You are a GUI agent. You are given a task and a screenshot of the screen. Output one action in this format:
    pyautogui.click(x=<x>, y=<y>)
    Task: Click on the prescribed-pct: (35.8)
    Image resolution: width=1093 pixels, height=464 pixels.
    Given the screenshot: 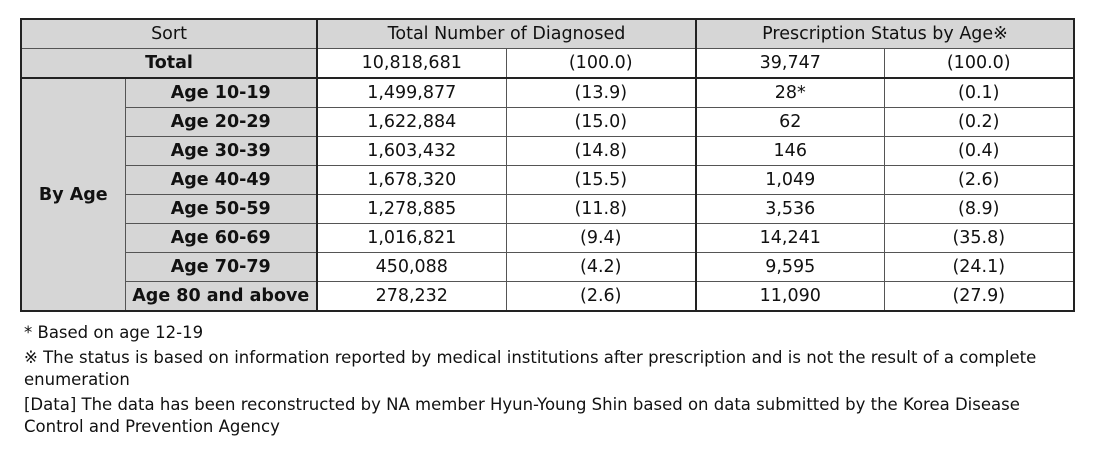 What is the action you would take?
    pyautogui.click(x=979, y=238)
    